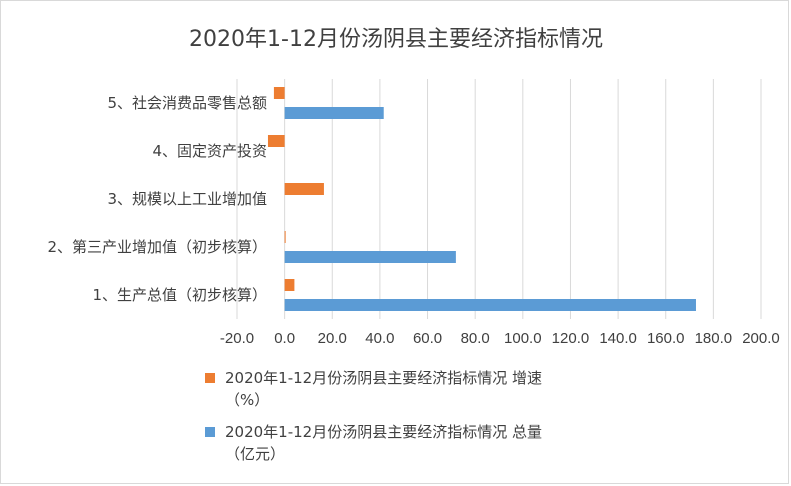  Describe the element at coordinates (571, 338) in the screenshot. I see `x-tick-label: 120.0` at that location.